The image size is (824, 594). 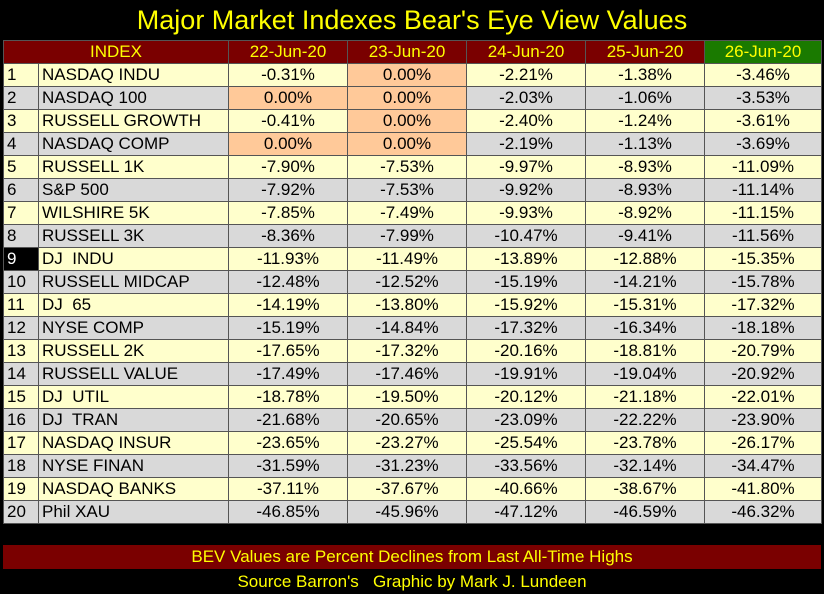 What do you see at coordinates (763, 236) in the screenshot?
I see `value-cell: -11.56%` at bounding box center [763, 236].